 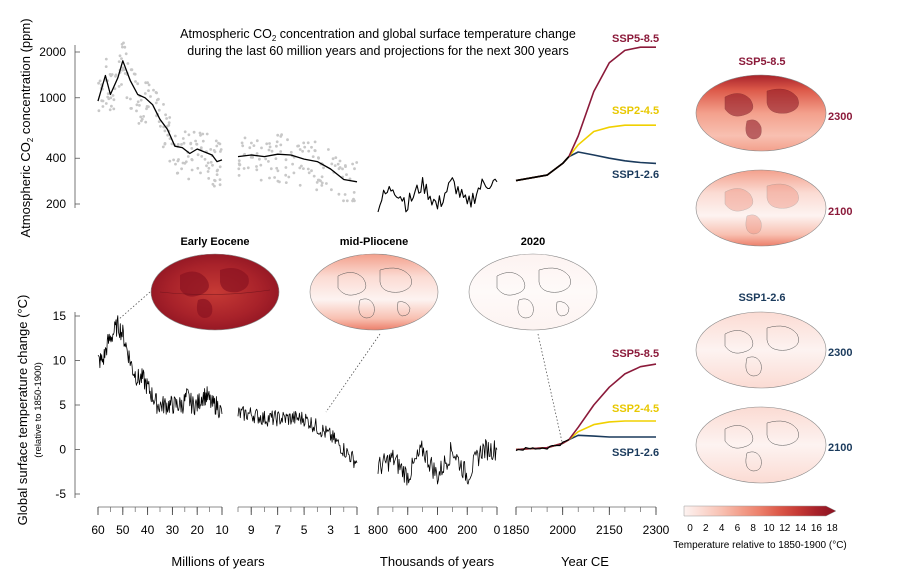 I want to click on x-tick-label: 1850, so click(x=516, y=530).